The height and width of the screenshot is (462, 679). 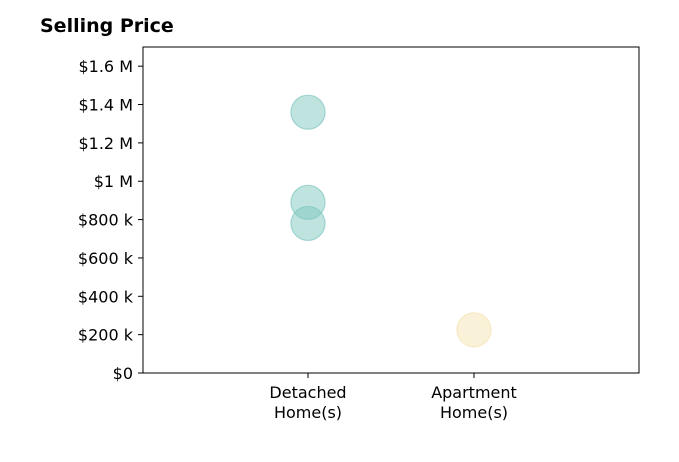 What do you see at coordinates (105, 143) in the screenshot?
I see `y-tick-label: $1.2 M` at bounding box center [105, 143].